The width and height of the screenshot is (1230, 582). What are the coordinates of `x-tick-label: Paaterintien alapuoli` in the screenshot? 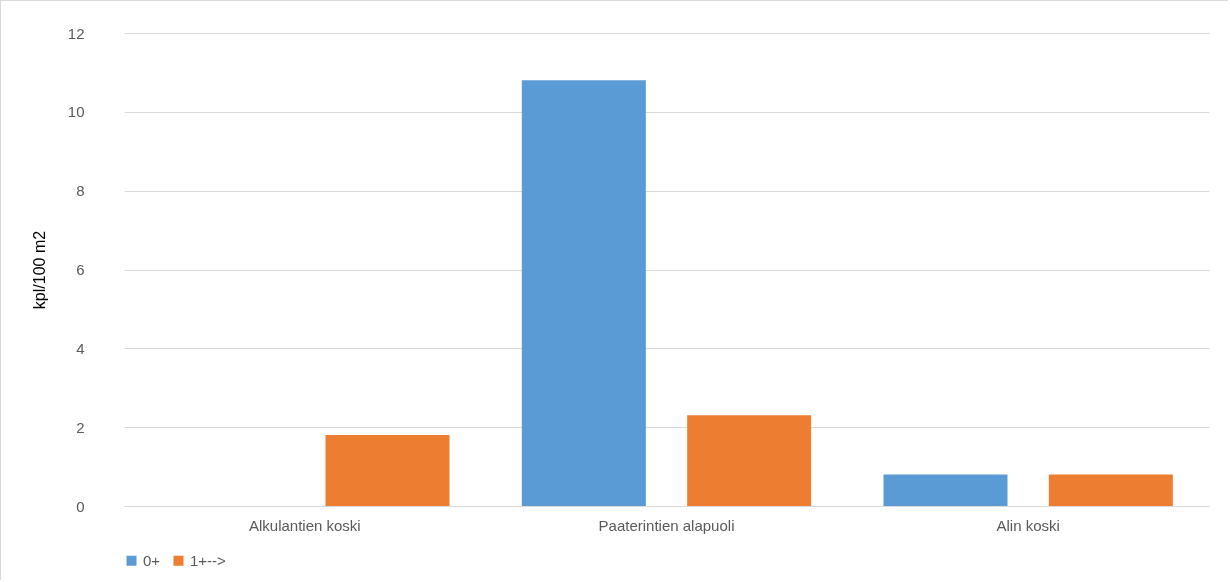 It's located at (666, 525).